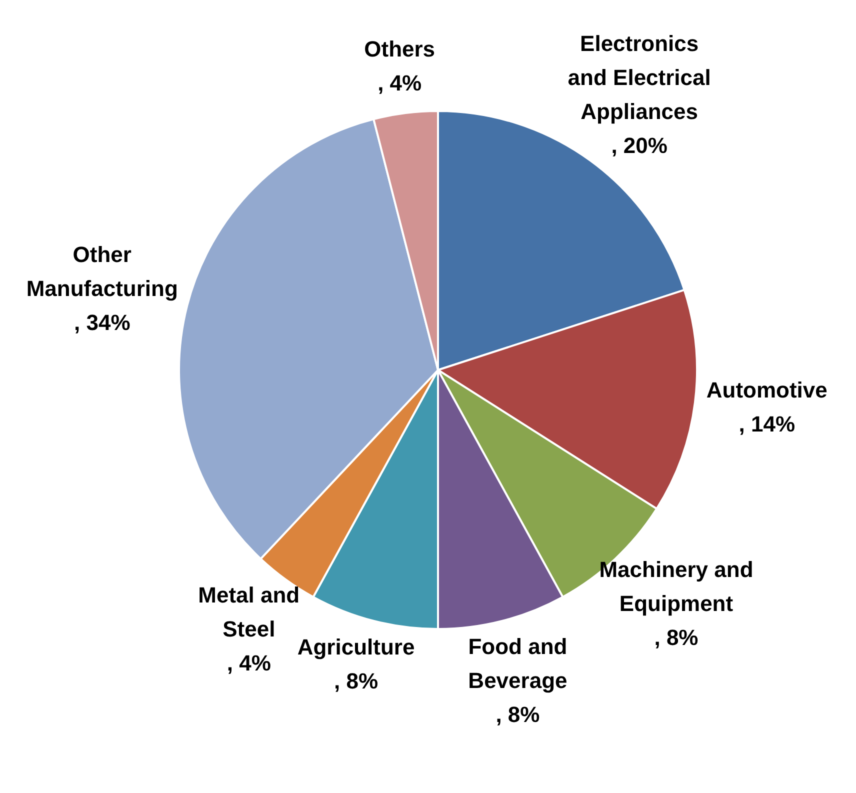  I want to click on slice-label: Automotive, so click(767, 389).